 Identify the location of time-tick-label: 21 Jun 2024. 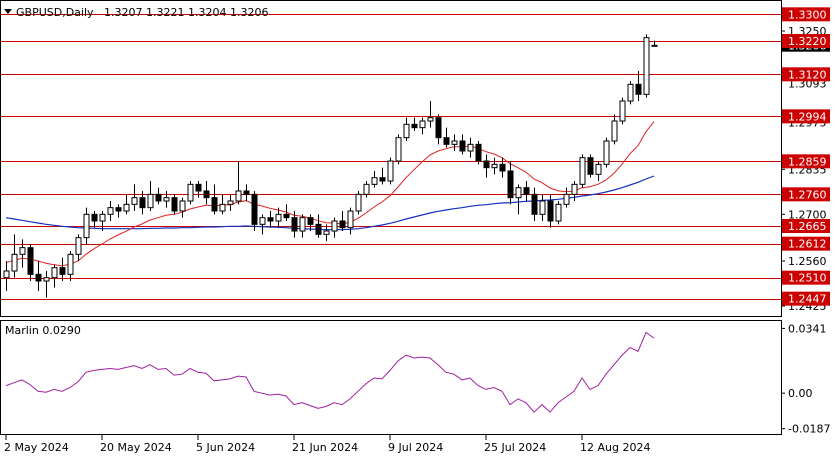
(325, 447).